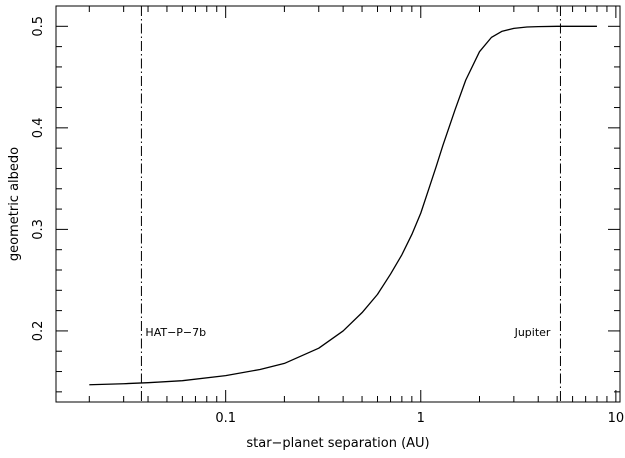 The image size is (625, 458). Describe the element at coordinates (38, 128) in the screenshot. I see `y-tick-label: 0.4` at that location.